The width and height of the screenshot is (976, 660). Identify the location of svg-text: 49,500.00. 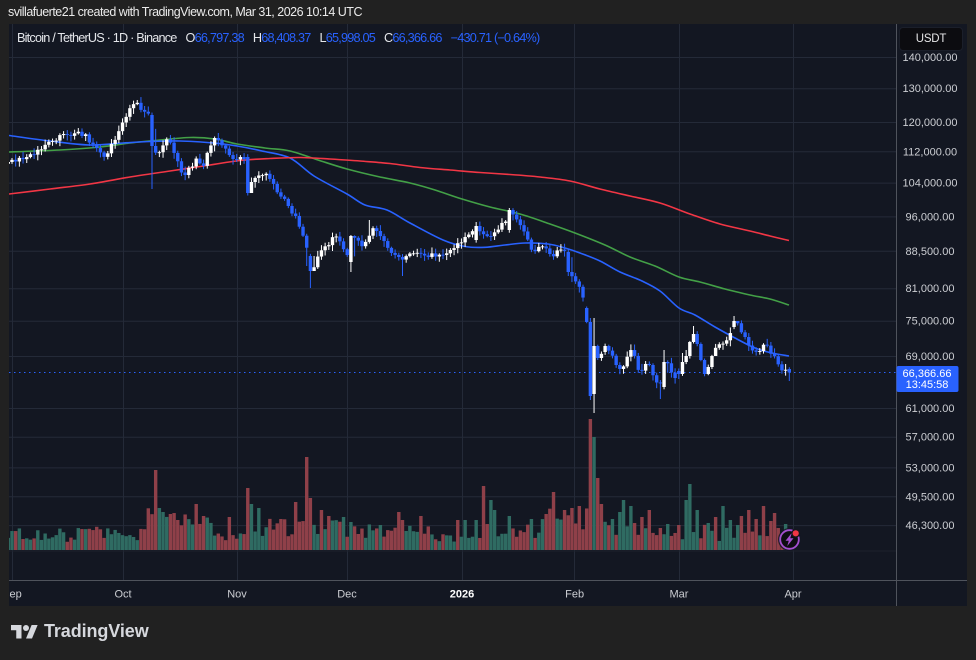
(930, 497).